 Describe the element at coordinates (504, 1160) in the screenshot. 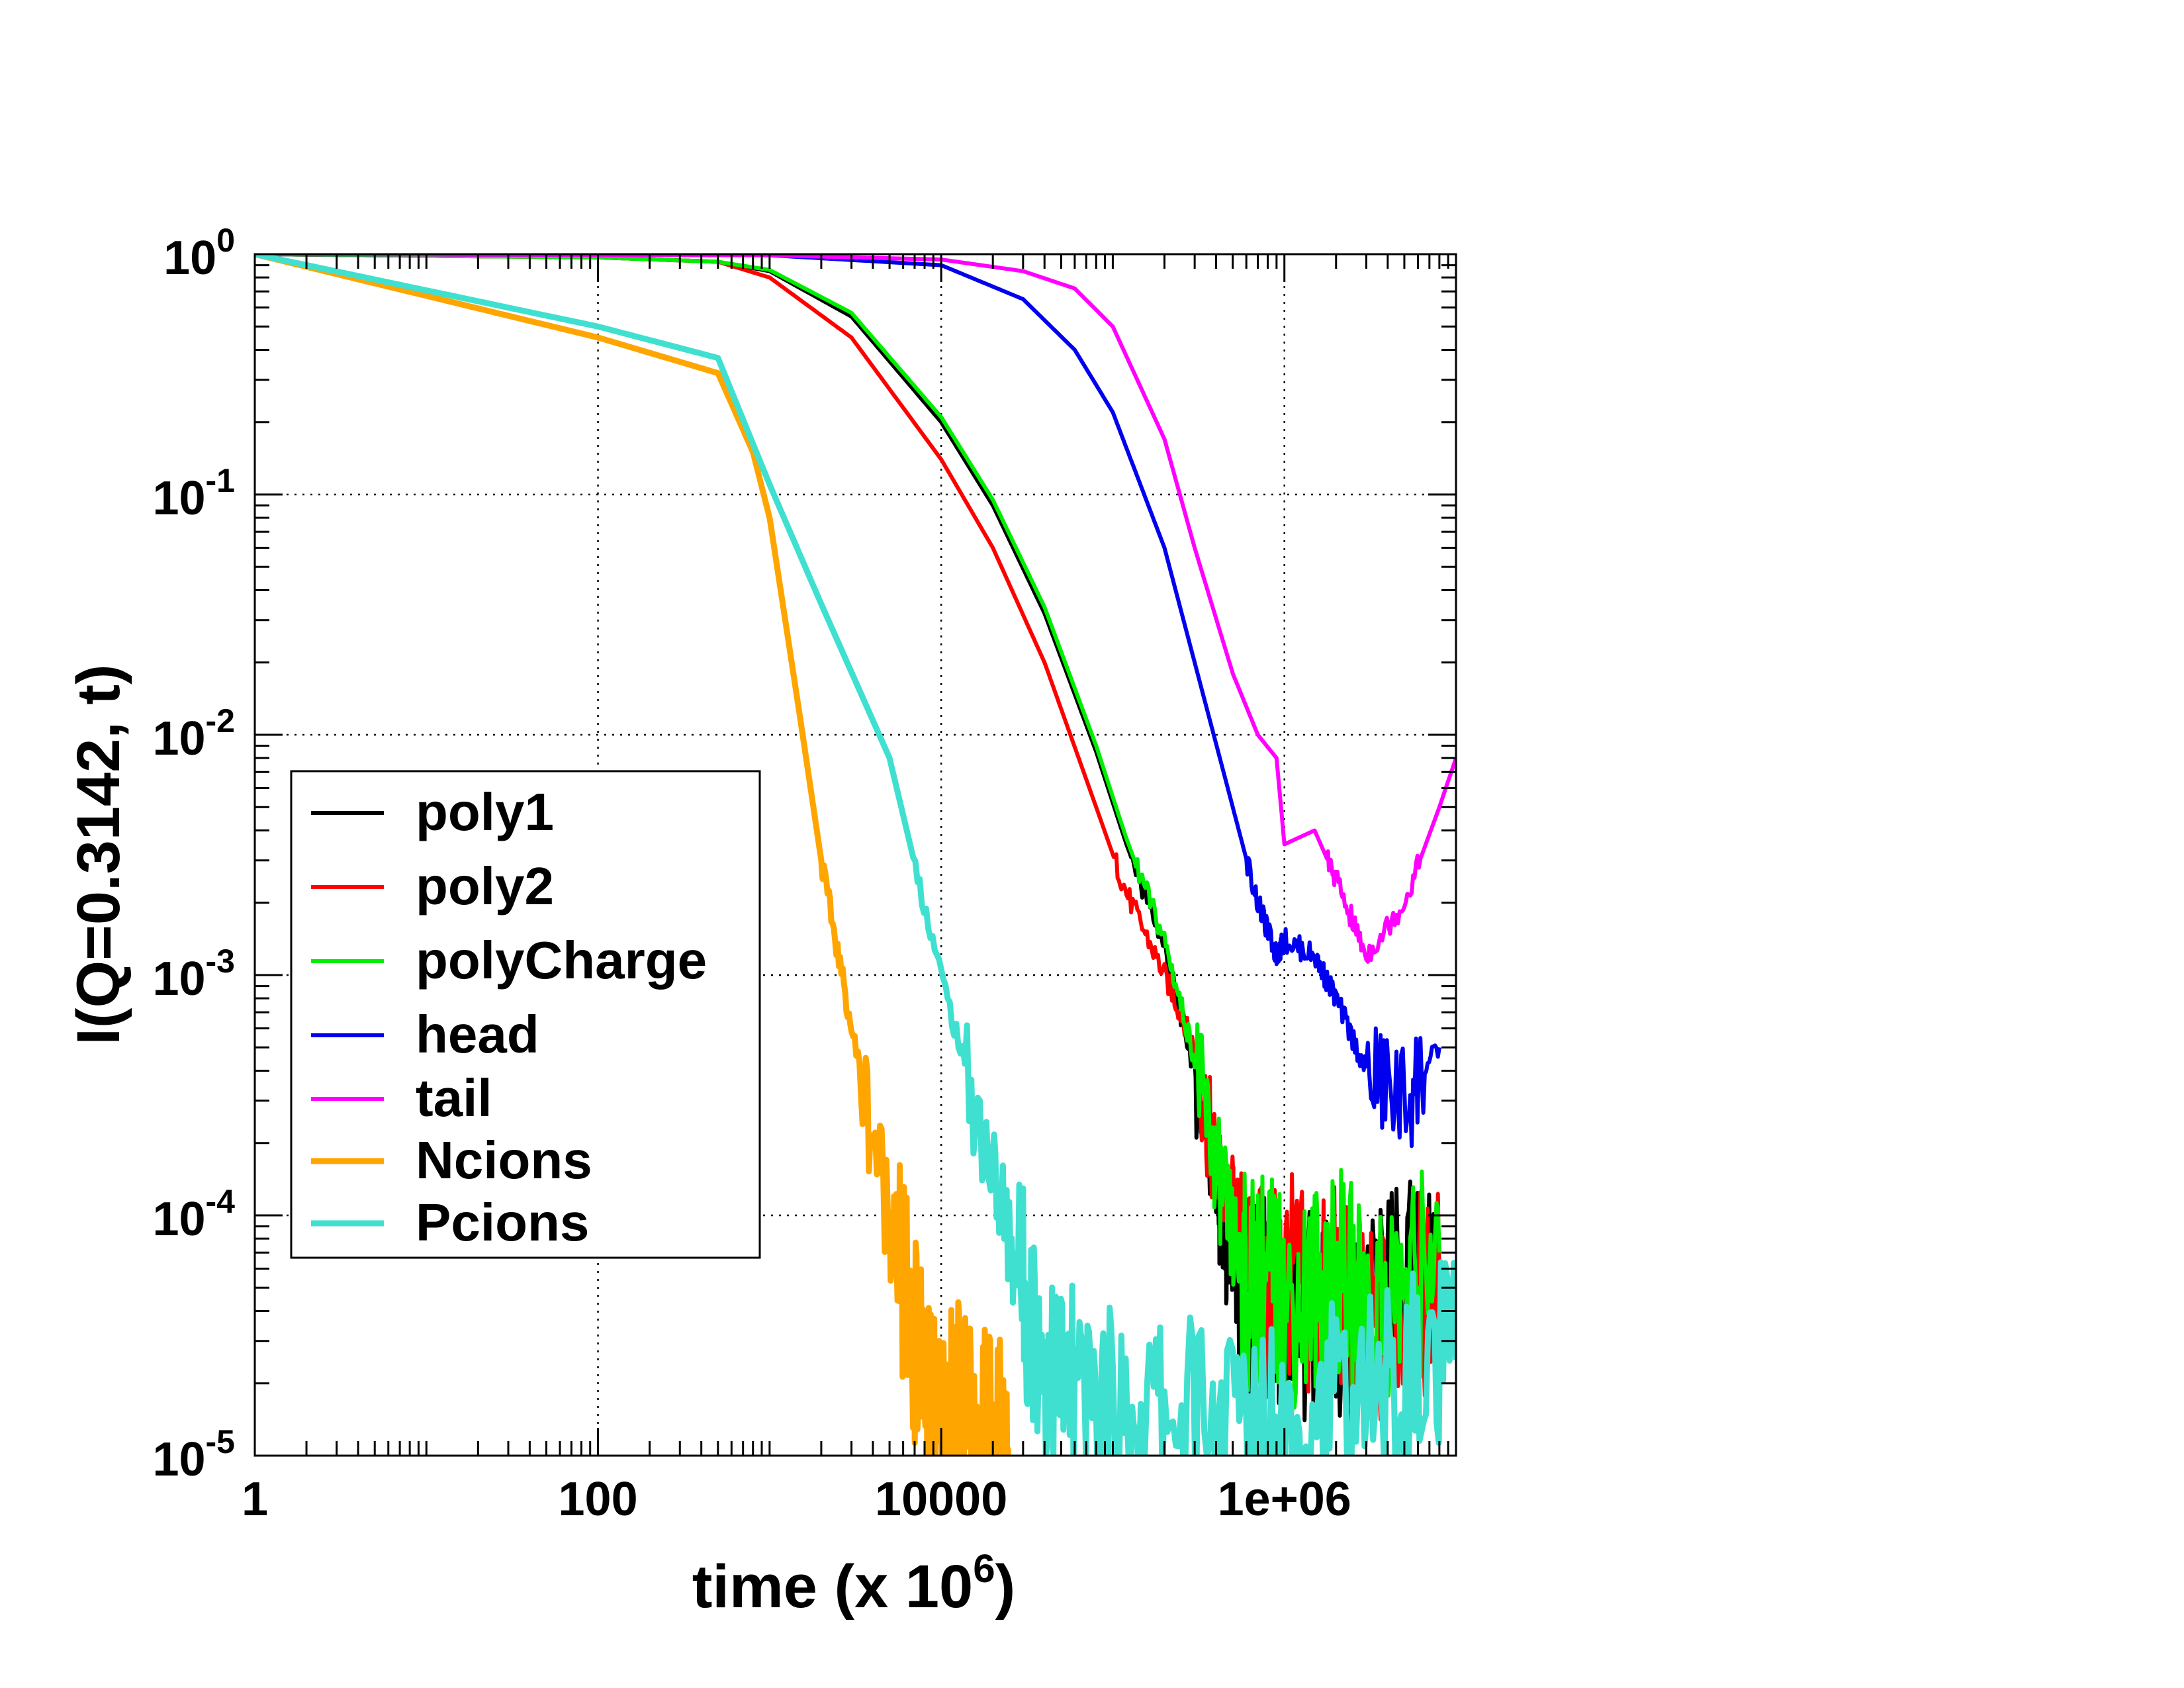

I see `legend-label-ncions: Ncions` at that location.